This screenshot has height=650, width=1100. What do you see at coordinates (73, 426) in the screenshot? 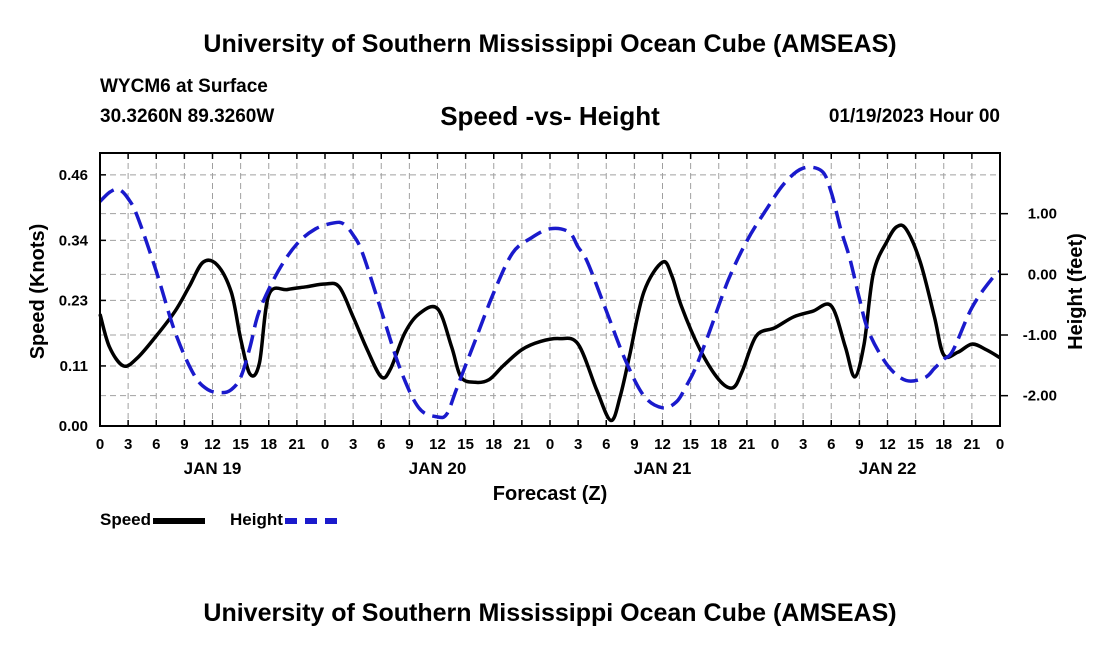
I see `y-tick-label: 0.00` at bounding box center [73, 426].